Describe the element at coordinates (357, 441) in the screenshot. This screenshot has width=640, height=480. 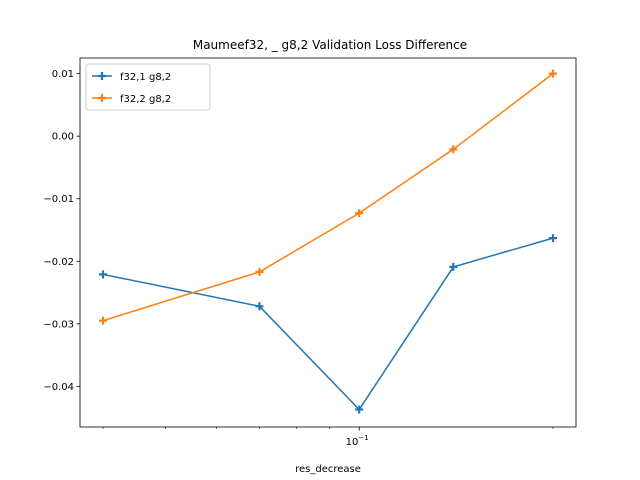
I see `x-tick-label: 10−1` at that location.